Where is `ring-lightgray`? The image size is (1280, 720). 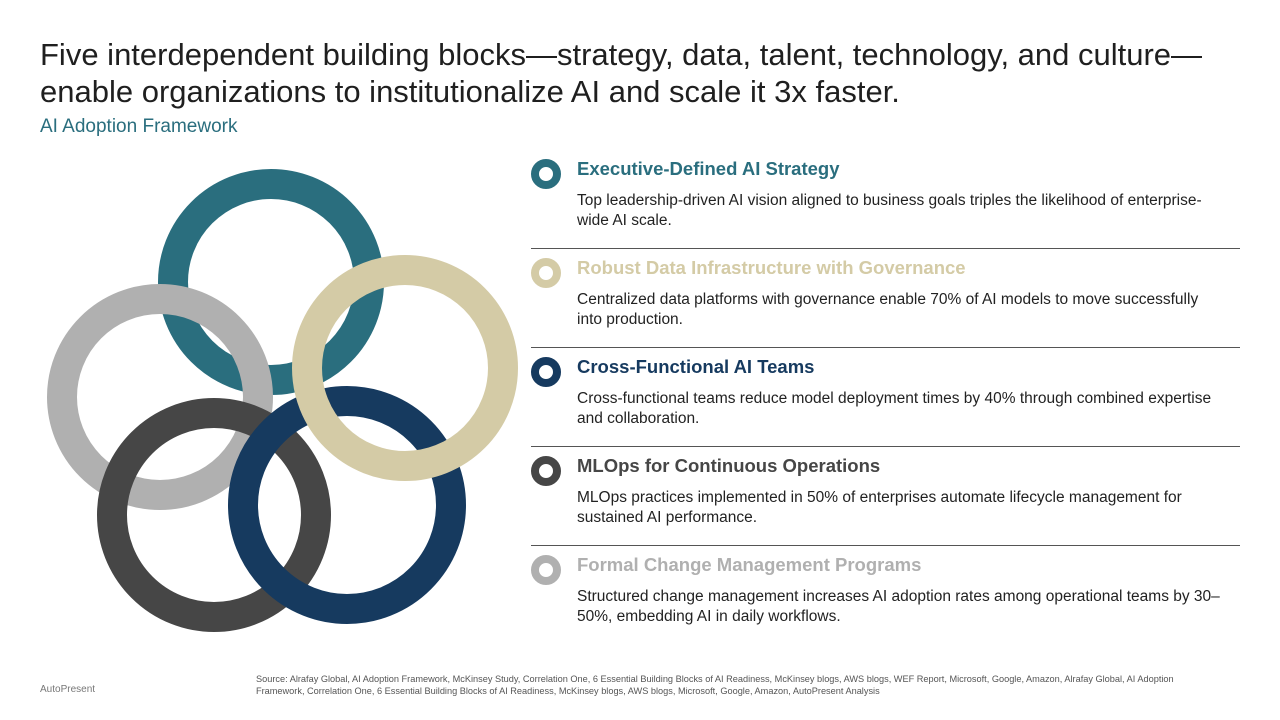
ring-lightgray is located at coordinates (160, 397).